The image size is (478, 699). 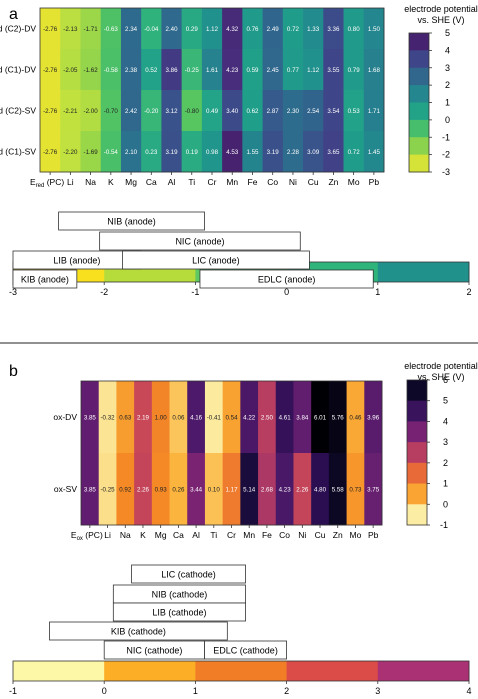 I want to click on scale-a-tick-label: -3, so click(x=13, y=292).